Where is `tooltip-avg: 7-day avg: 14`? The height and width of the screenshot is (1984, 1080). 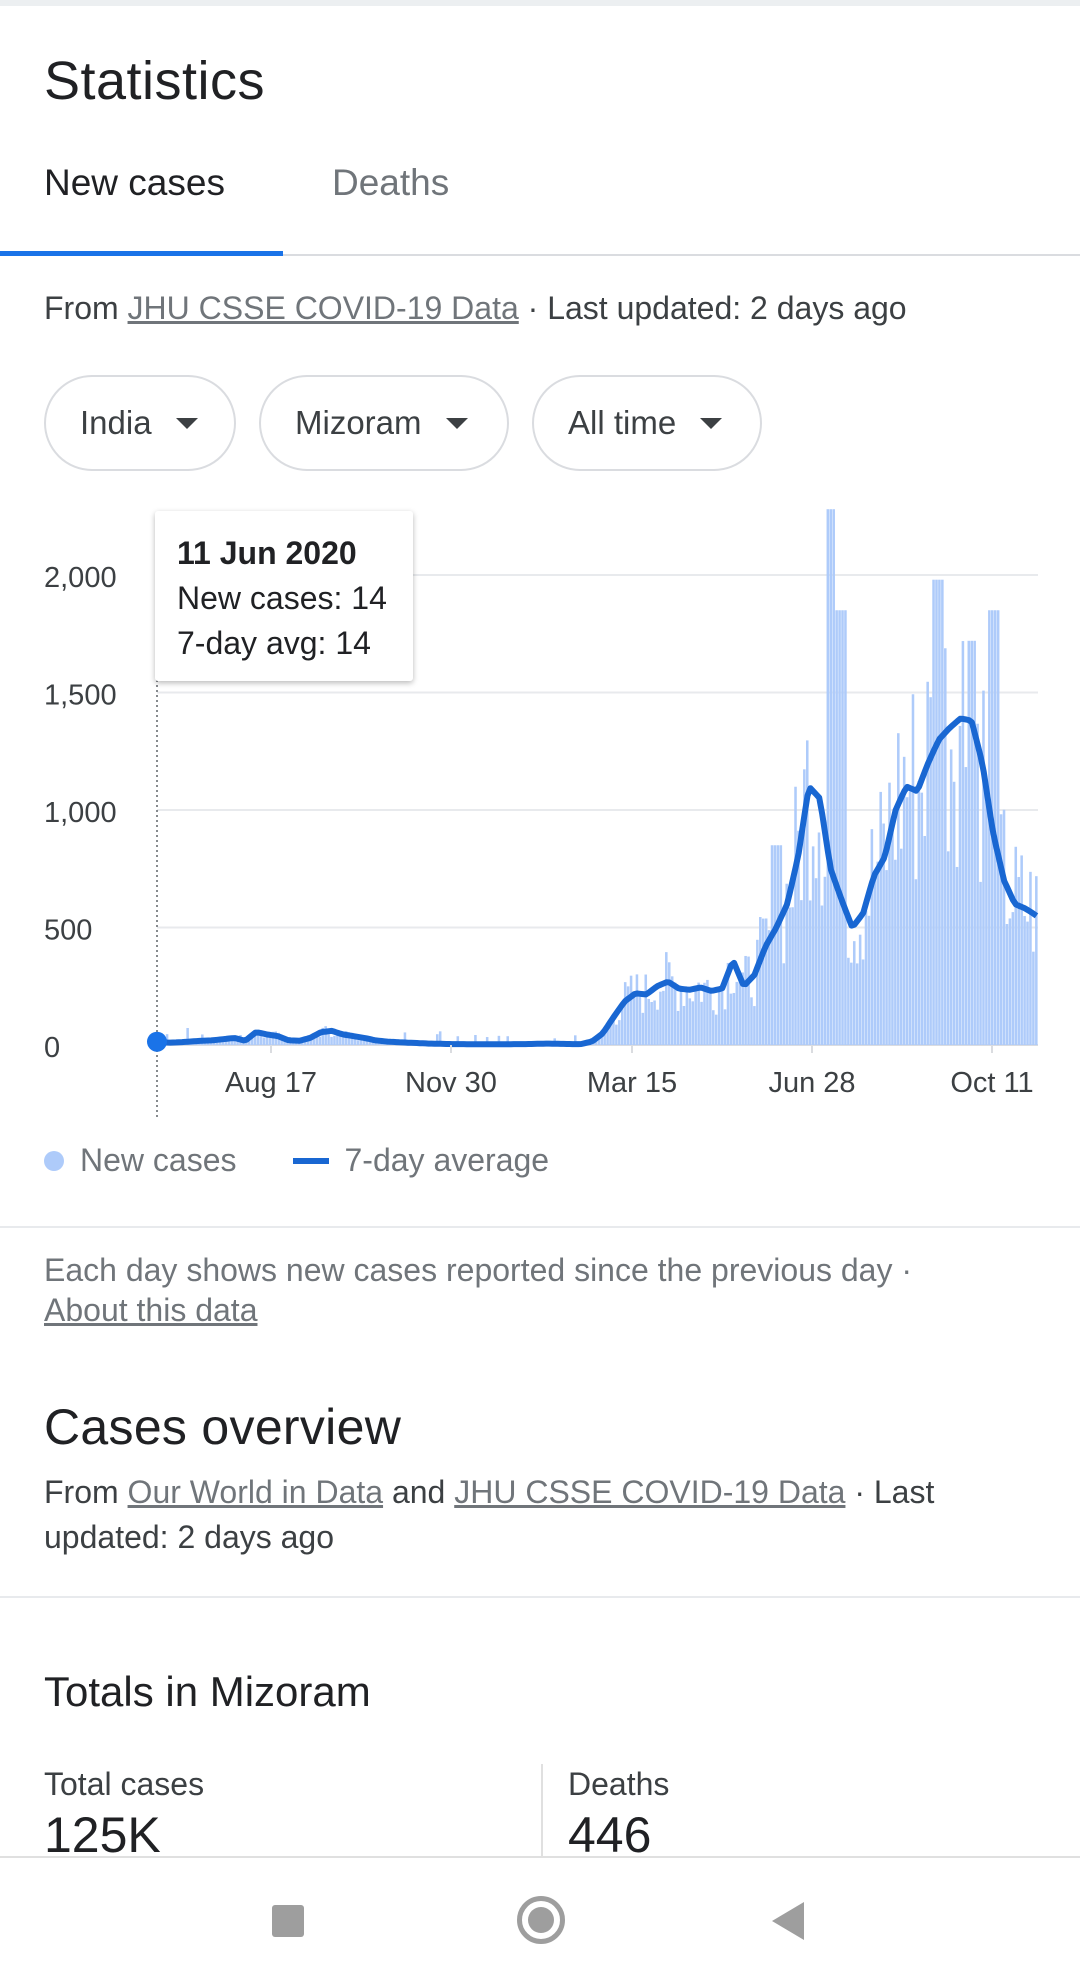 tooltip-avg: 7-day avg: 14 is located at coordinates (295, 643).